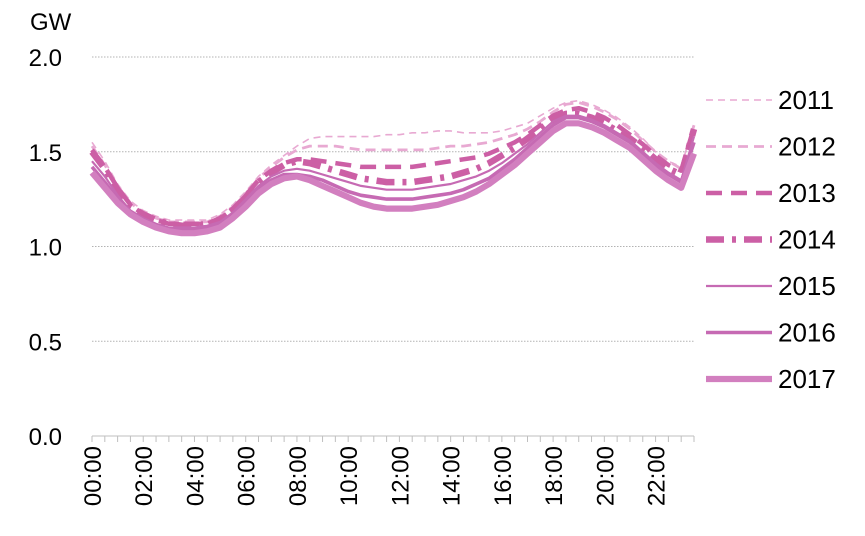 This screenshot has height=536, width=865. What do you see at coordinates (195, 476) in the screenshot?
I see `x-tick-label: 04:00` at bounding box center [195, 476].